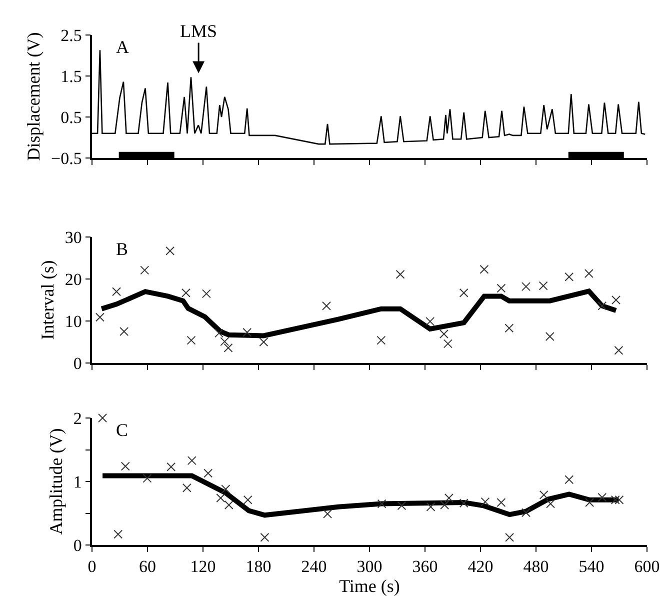  Describe the element at coordinates (481, 566) in the screenshot. I see `x-tick-label: 420` at that location.